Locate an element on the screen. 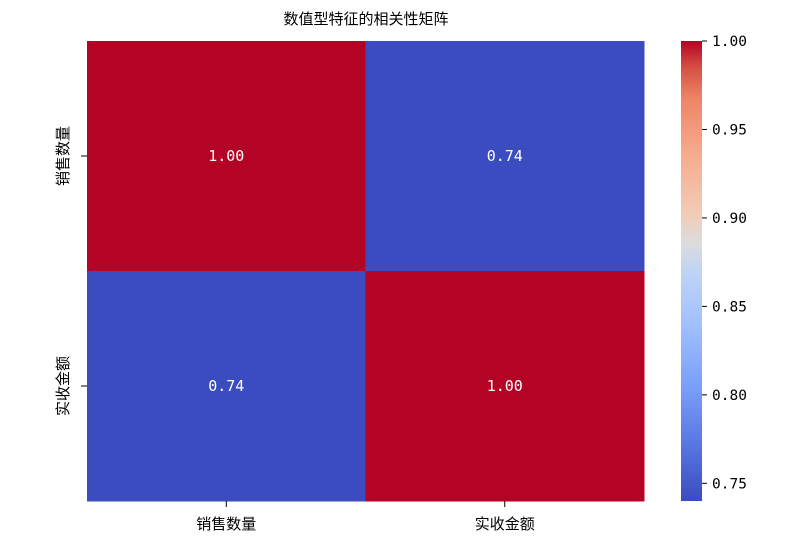  colorbar: 0.75 0.80 0.85 0.90 0.95 1.00 is located at coordinates (714, 267).